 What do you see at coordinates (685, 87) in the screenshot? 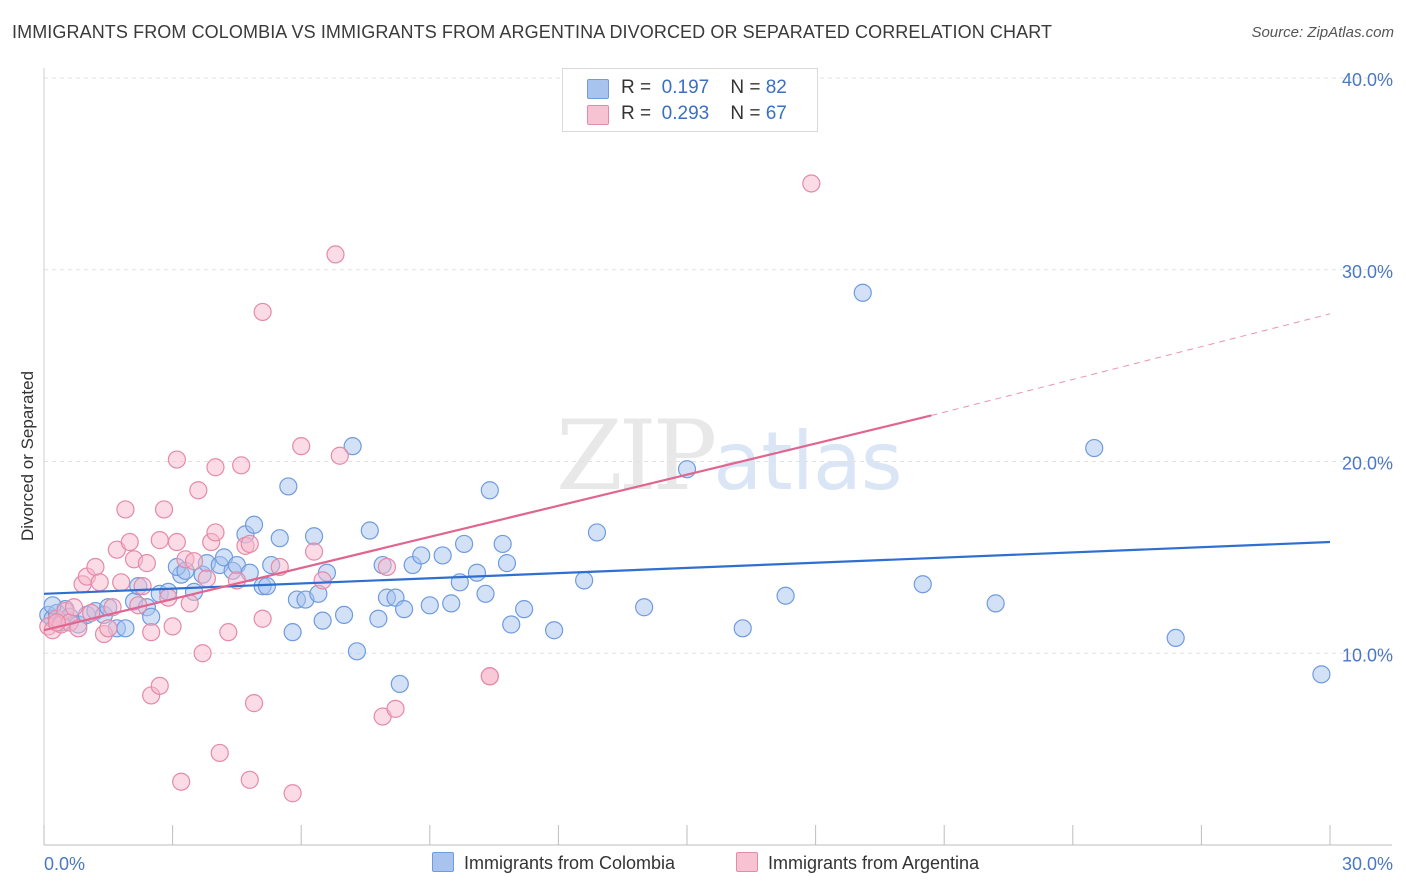
I see `legend-r-value: 0.197` at bounding box center [685, 87].